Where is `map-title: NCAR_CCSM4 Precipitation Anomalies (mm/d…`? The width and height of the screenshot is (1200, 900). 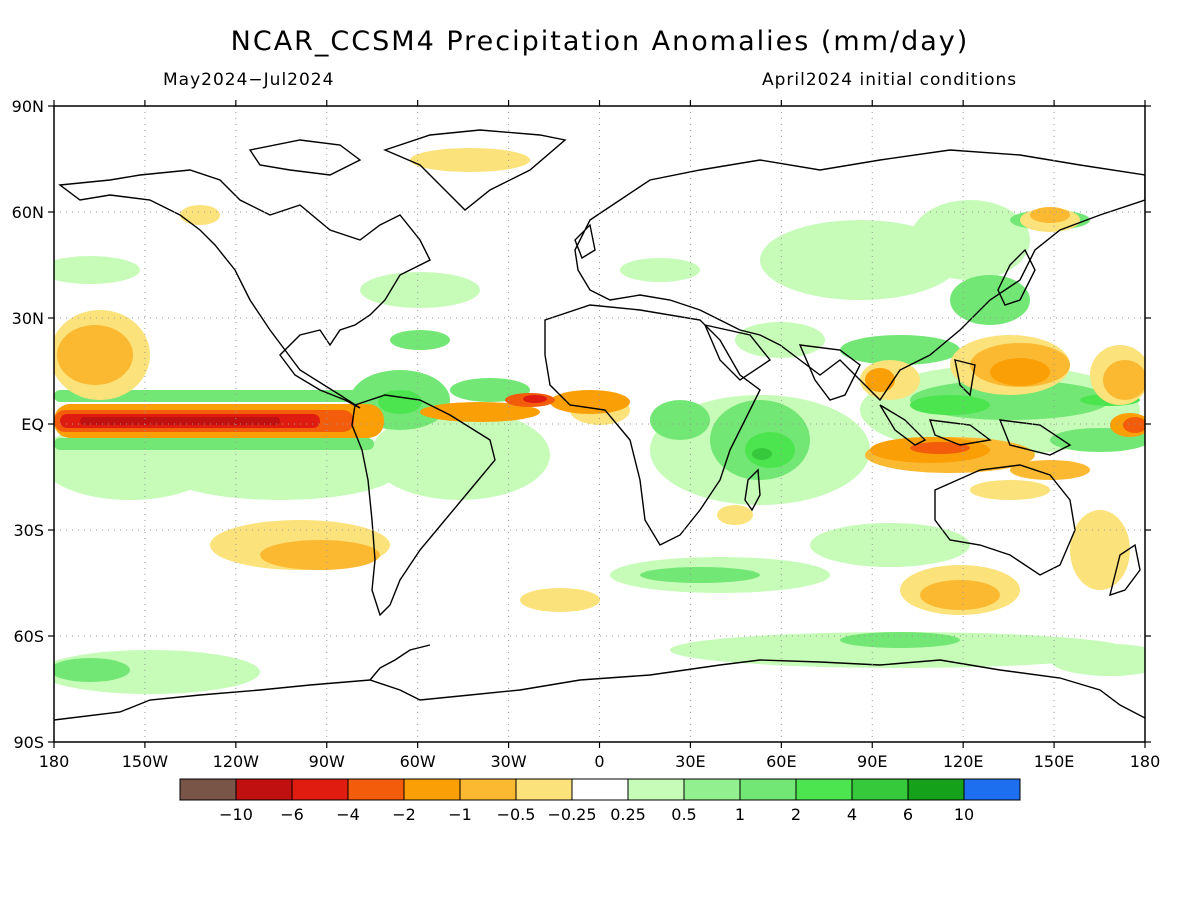
map-title: NCAR_CCSM4 Precipitation Anomalies (mm/d… is located at coordinates (600, 41).